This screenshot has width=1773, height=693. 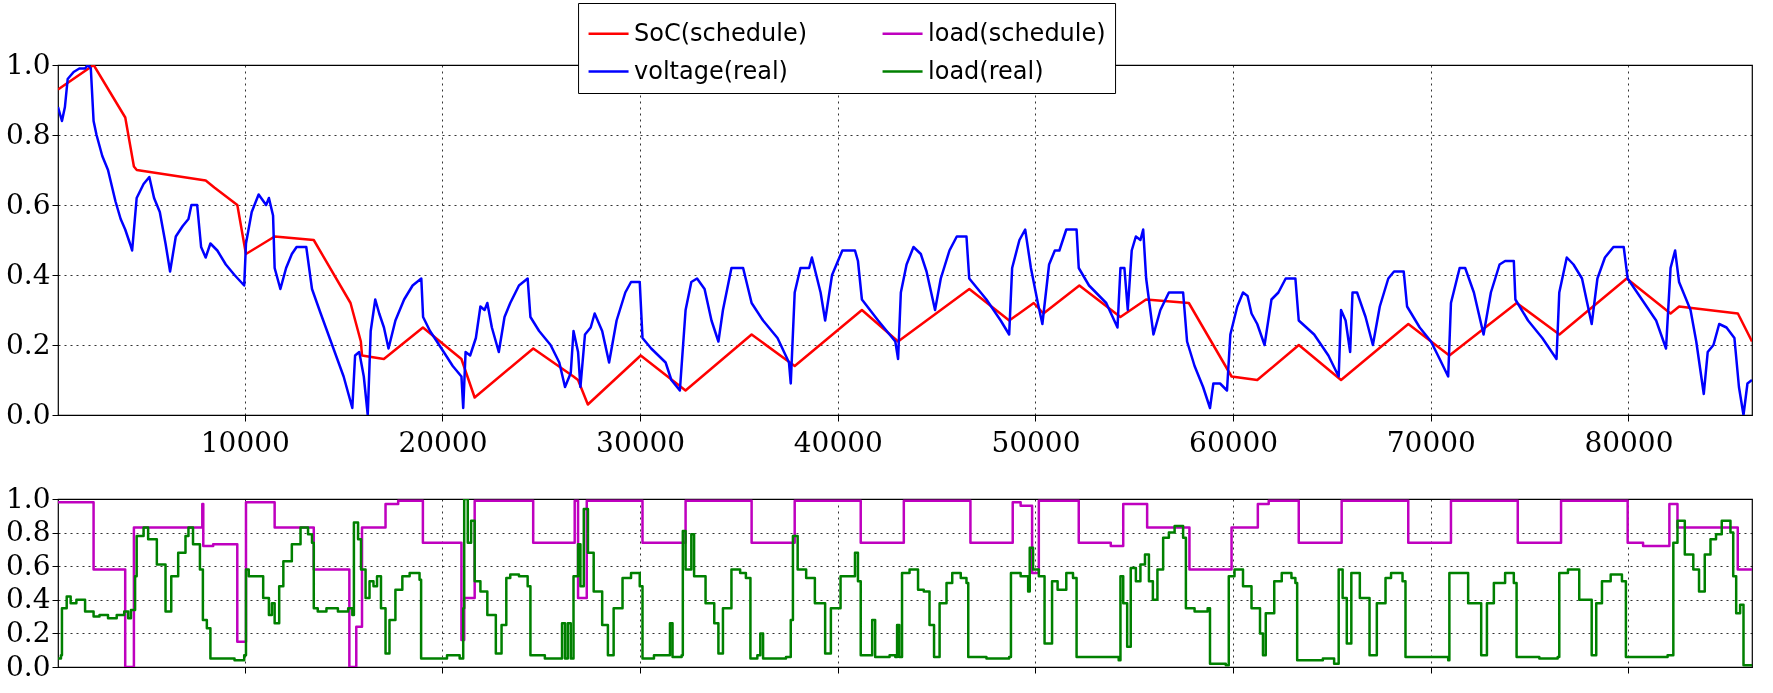 I want to click on x-tick-label: 10000, so click(x=245, y=442).